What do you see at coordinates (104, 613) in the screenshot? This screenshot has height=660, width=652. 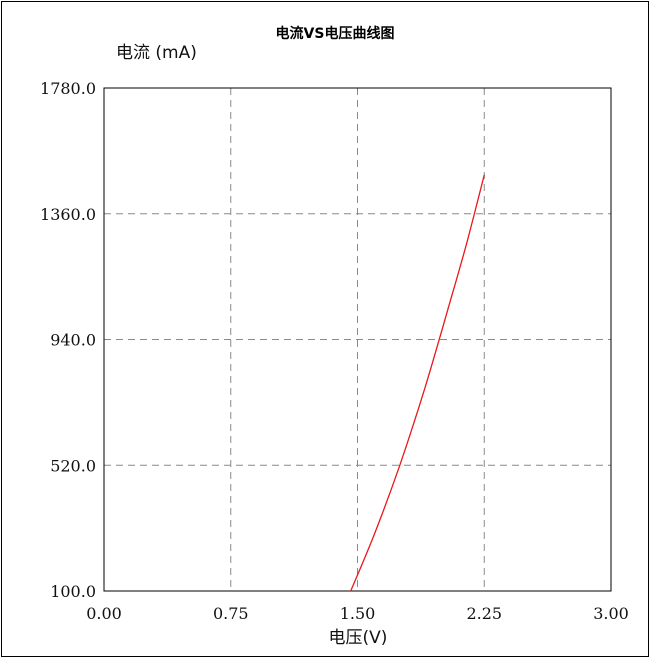 I see `x-tick-label: 0.00` at bounding box center [104, 613].